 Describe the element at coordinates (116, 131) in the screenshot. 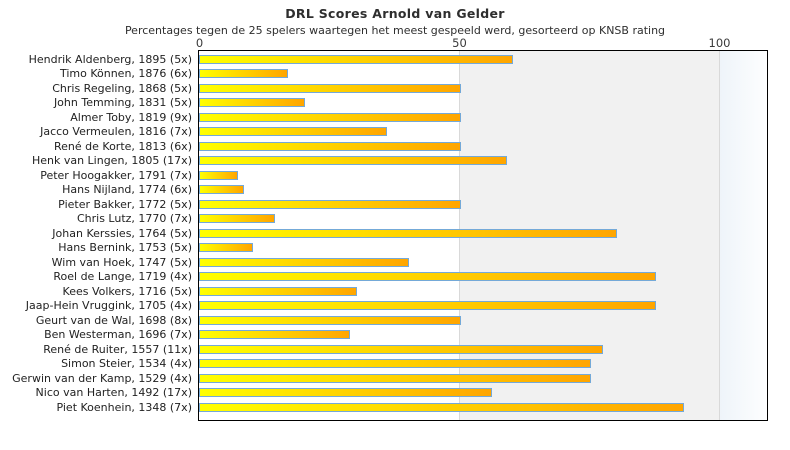

I see `category-label: Jacco Vermeulen, 1816 (7x)` at that location.